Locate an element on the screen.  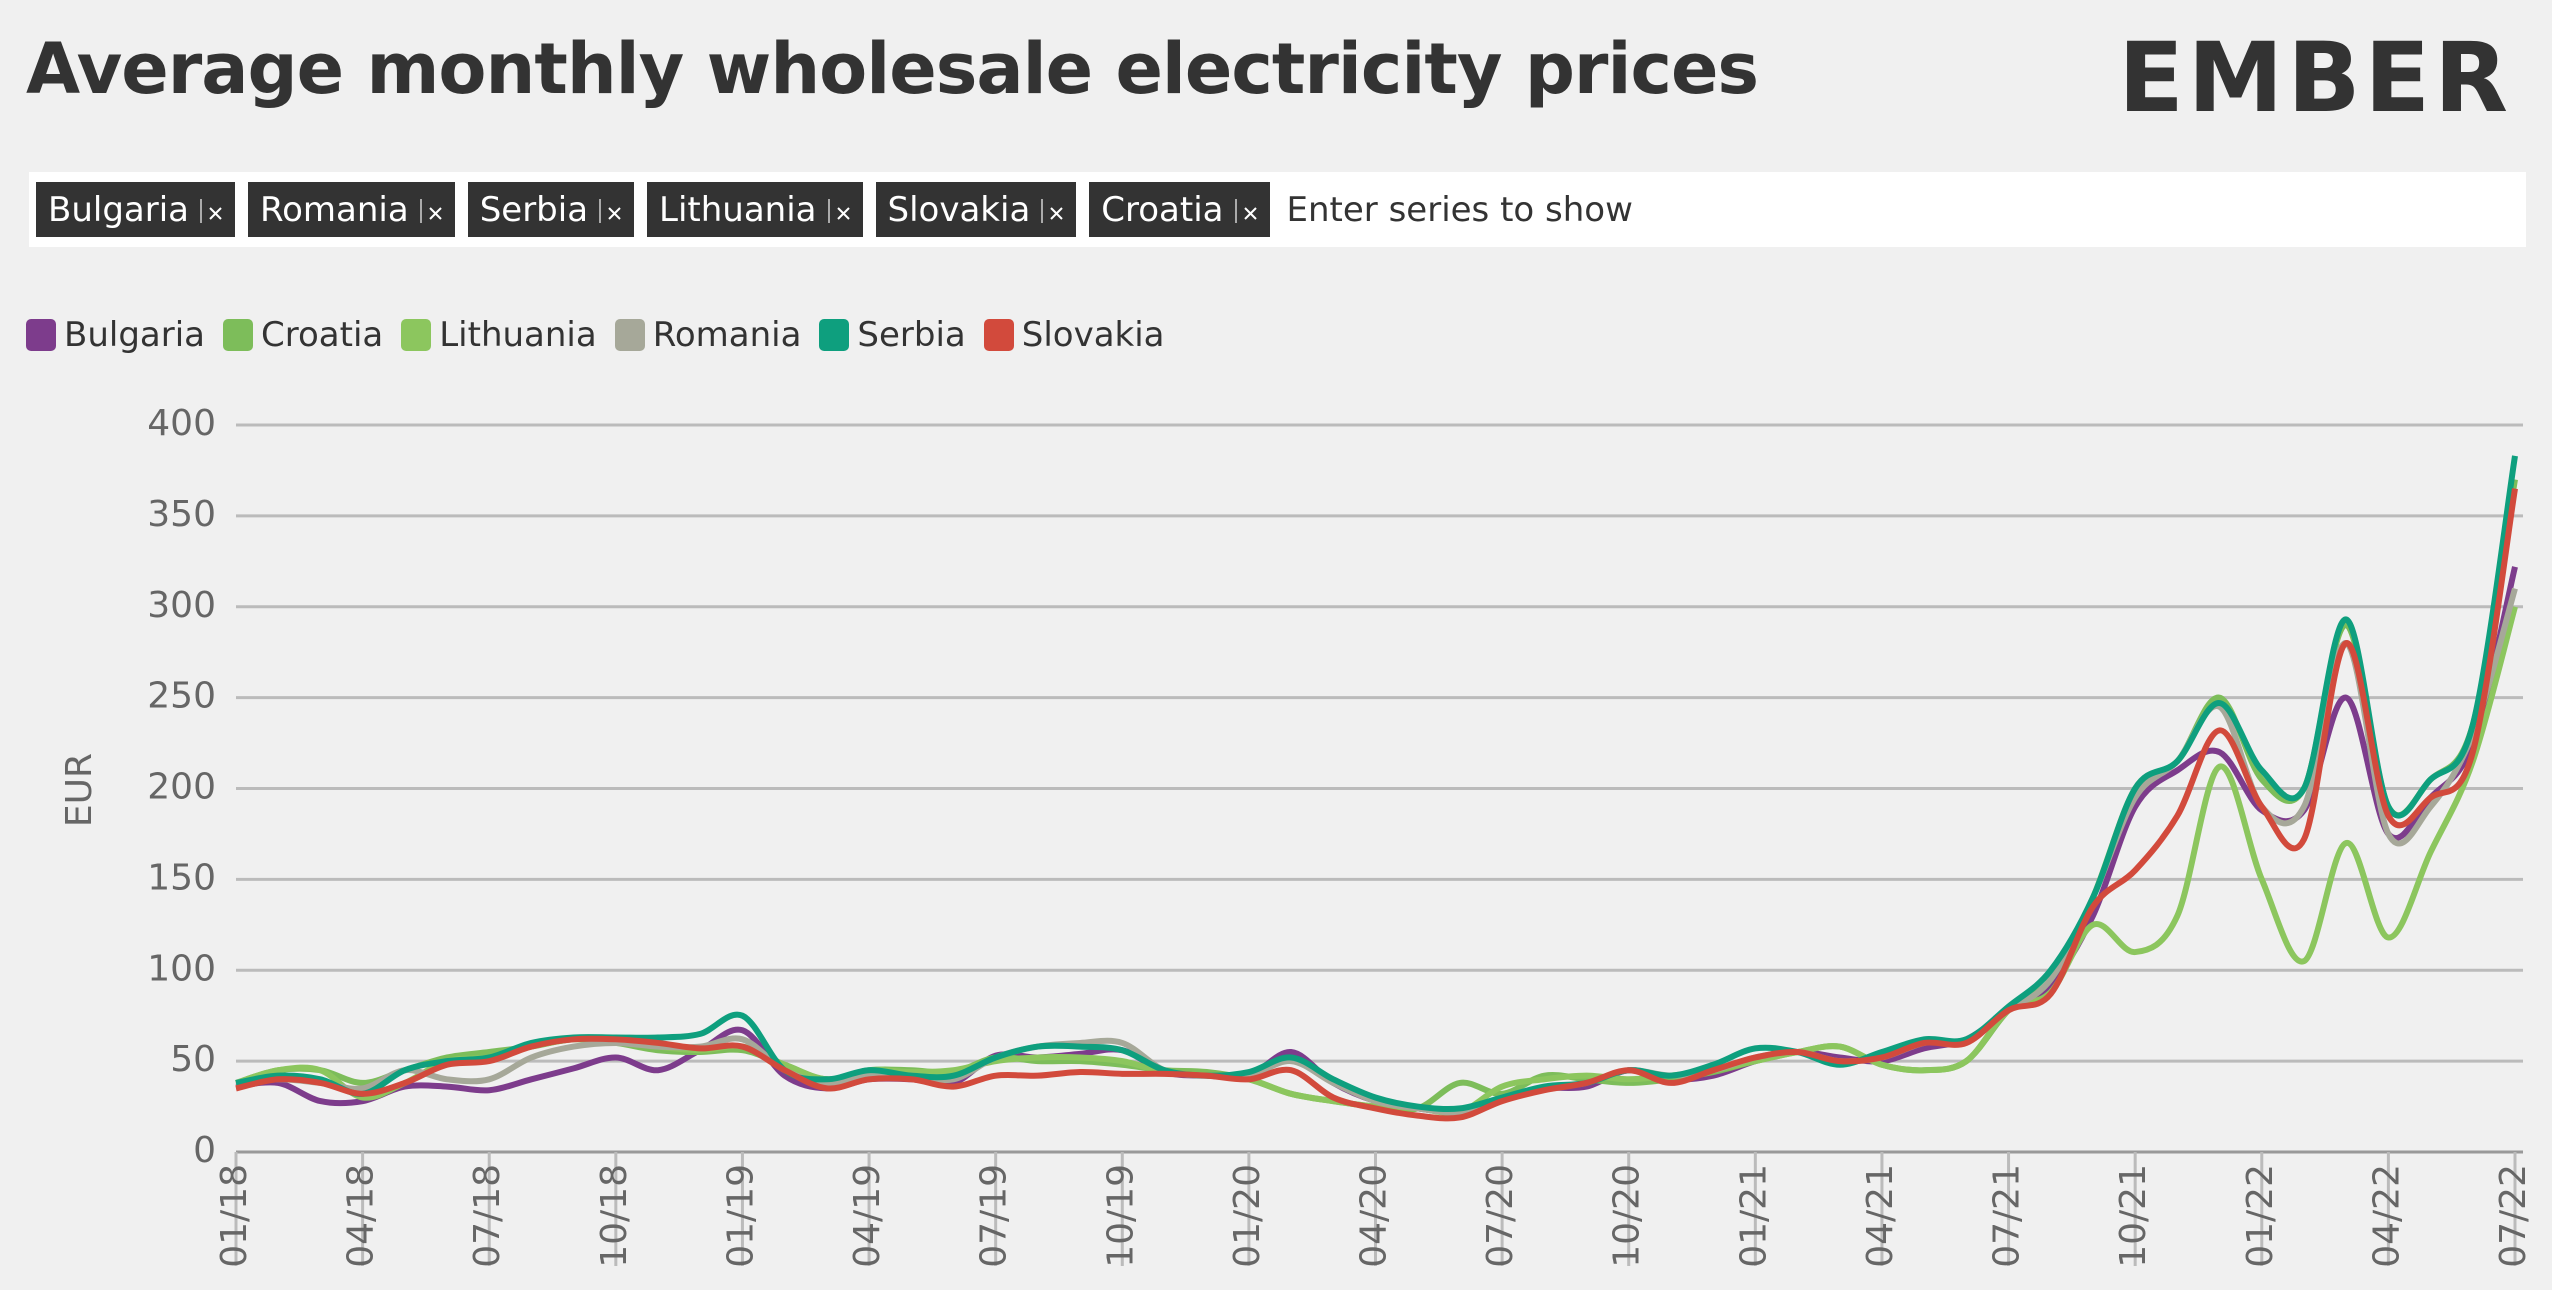
y-tick-label: 300 is located at coordinates (181, 605).